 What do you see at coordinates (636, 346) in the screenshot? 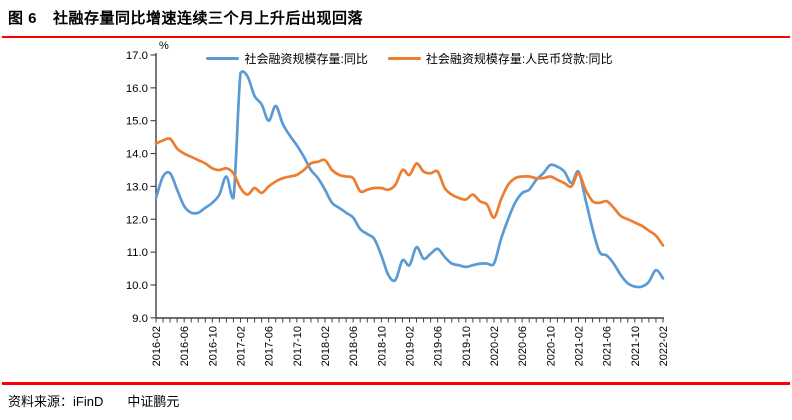
I see `svg-text: 2021-10` at bounding box center [636, 346].